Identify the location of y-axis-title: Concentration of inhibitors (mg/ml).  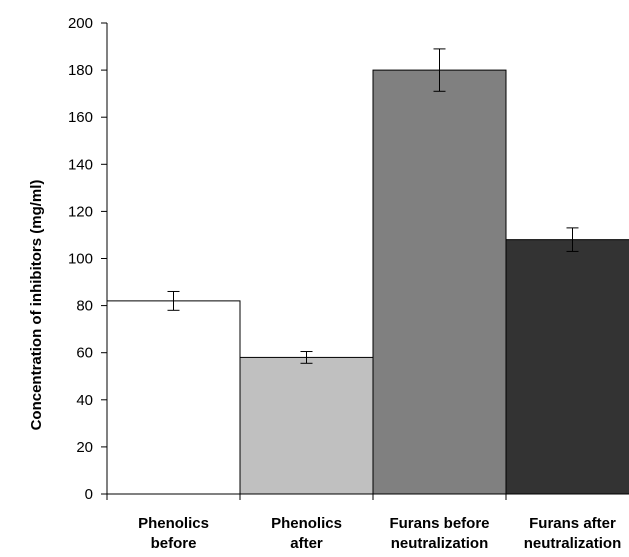
(36, 305).